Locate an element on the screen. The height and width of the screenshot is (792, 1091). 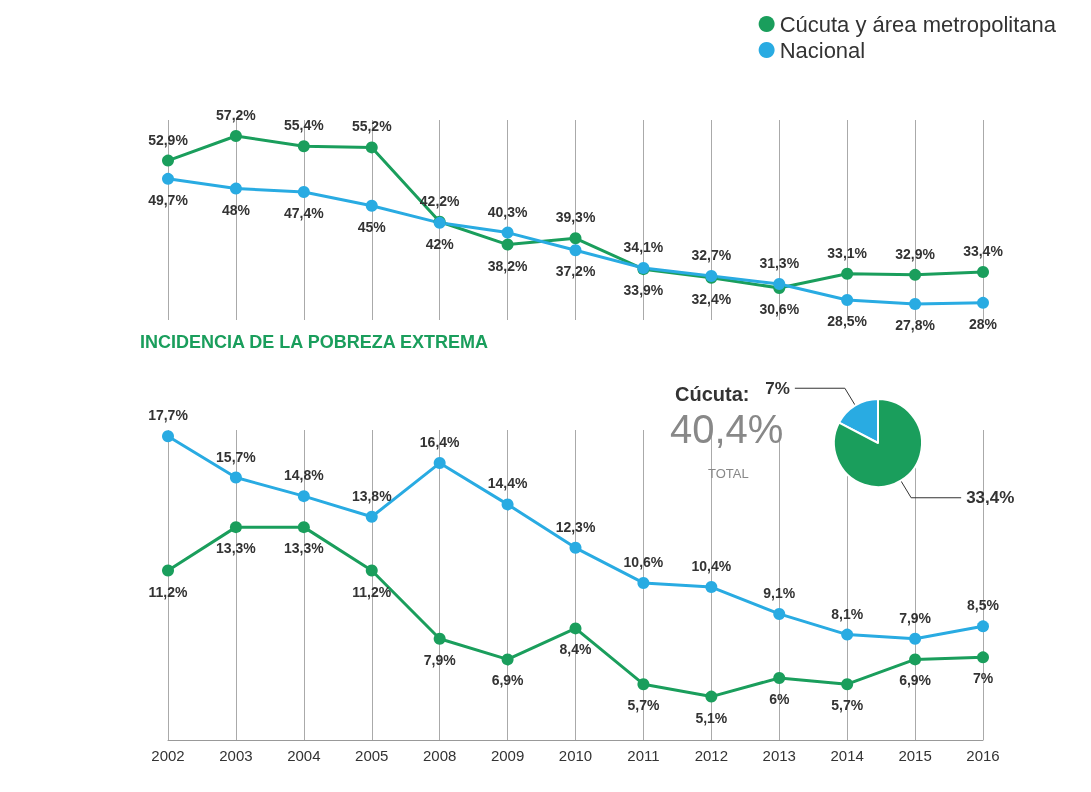
data-label: 47,4% is located at coordinates (304, 213).